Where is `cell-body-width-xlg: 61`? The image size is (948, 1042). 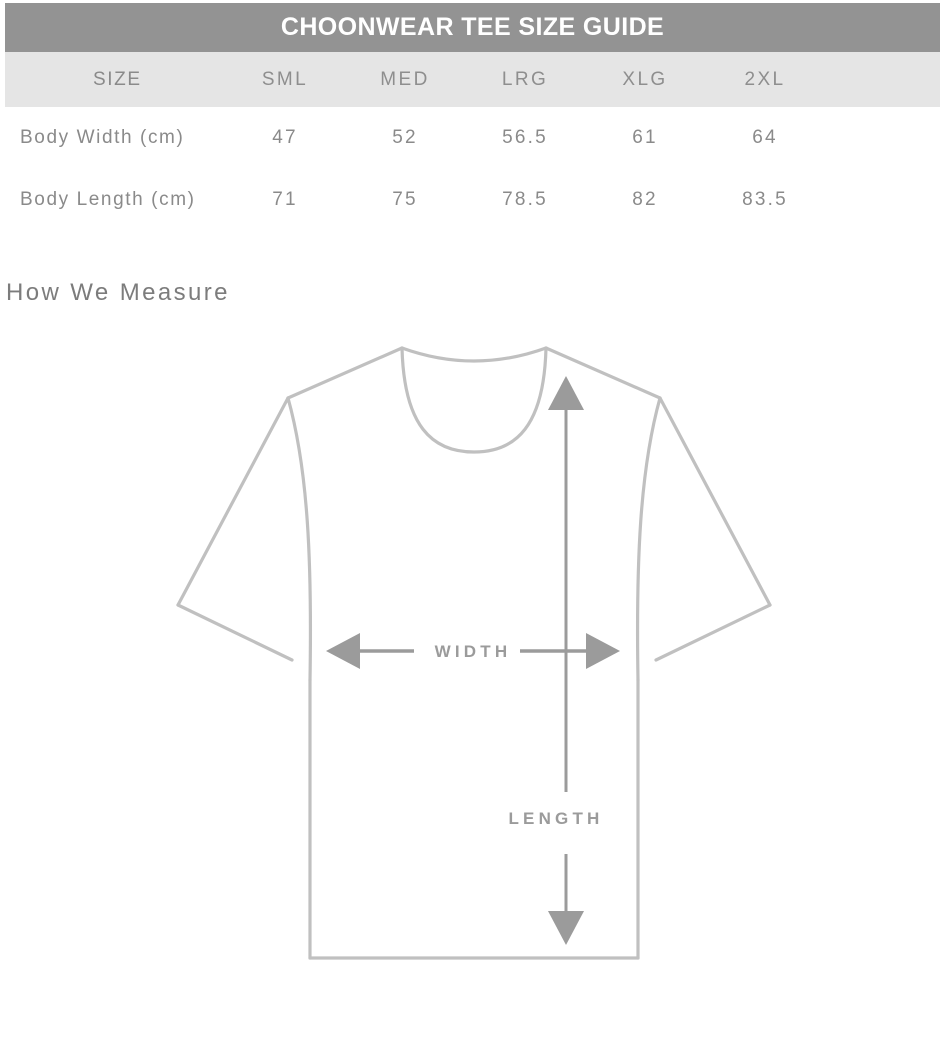 cell-body-width-xlg: 61 is located at coordinates (645, 137).